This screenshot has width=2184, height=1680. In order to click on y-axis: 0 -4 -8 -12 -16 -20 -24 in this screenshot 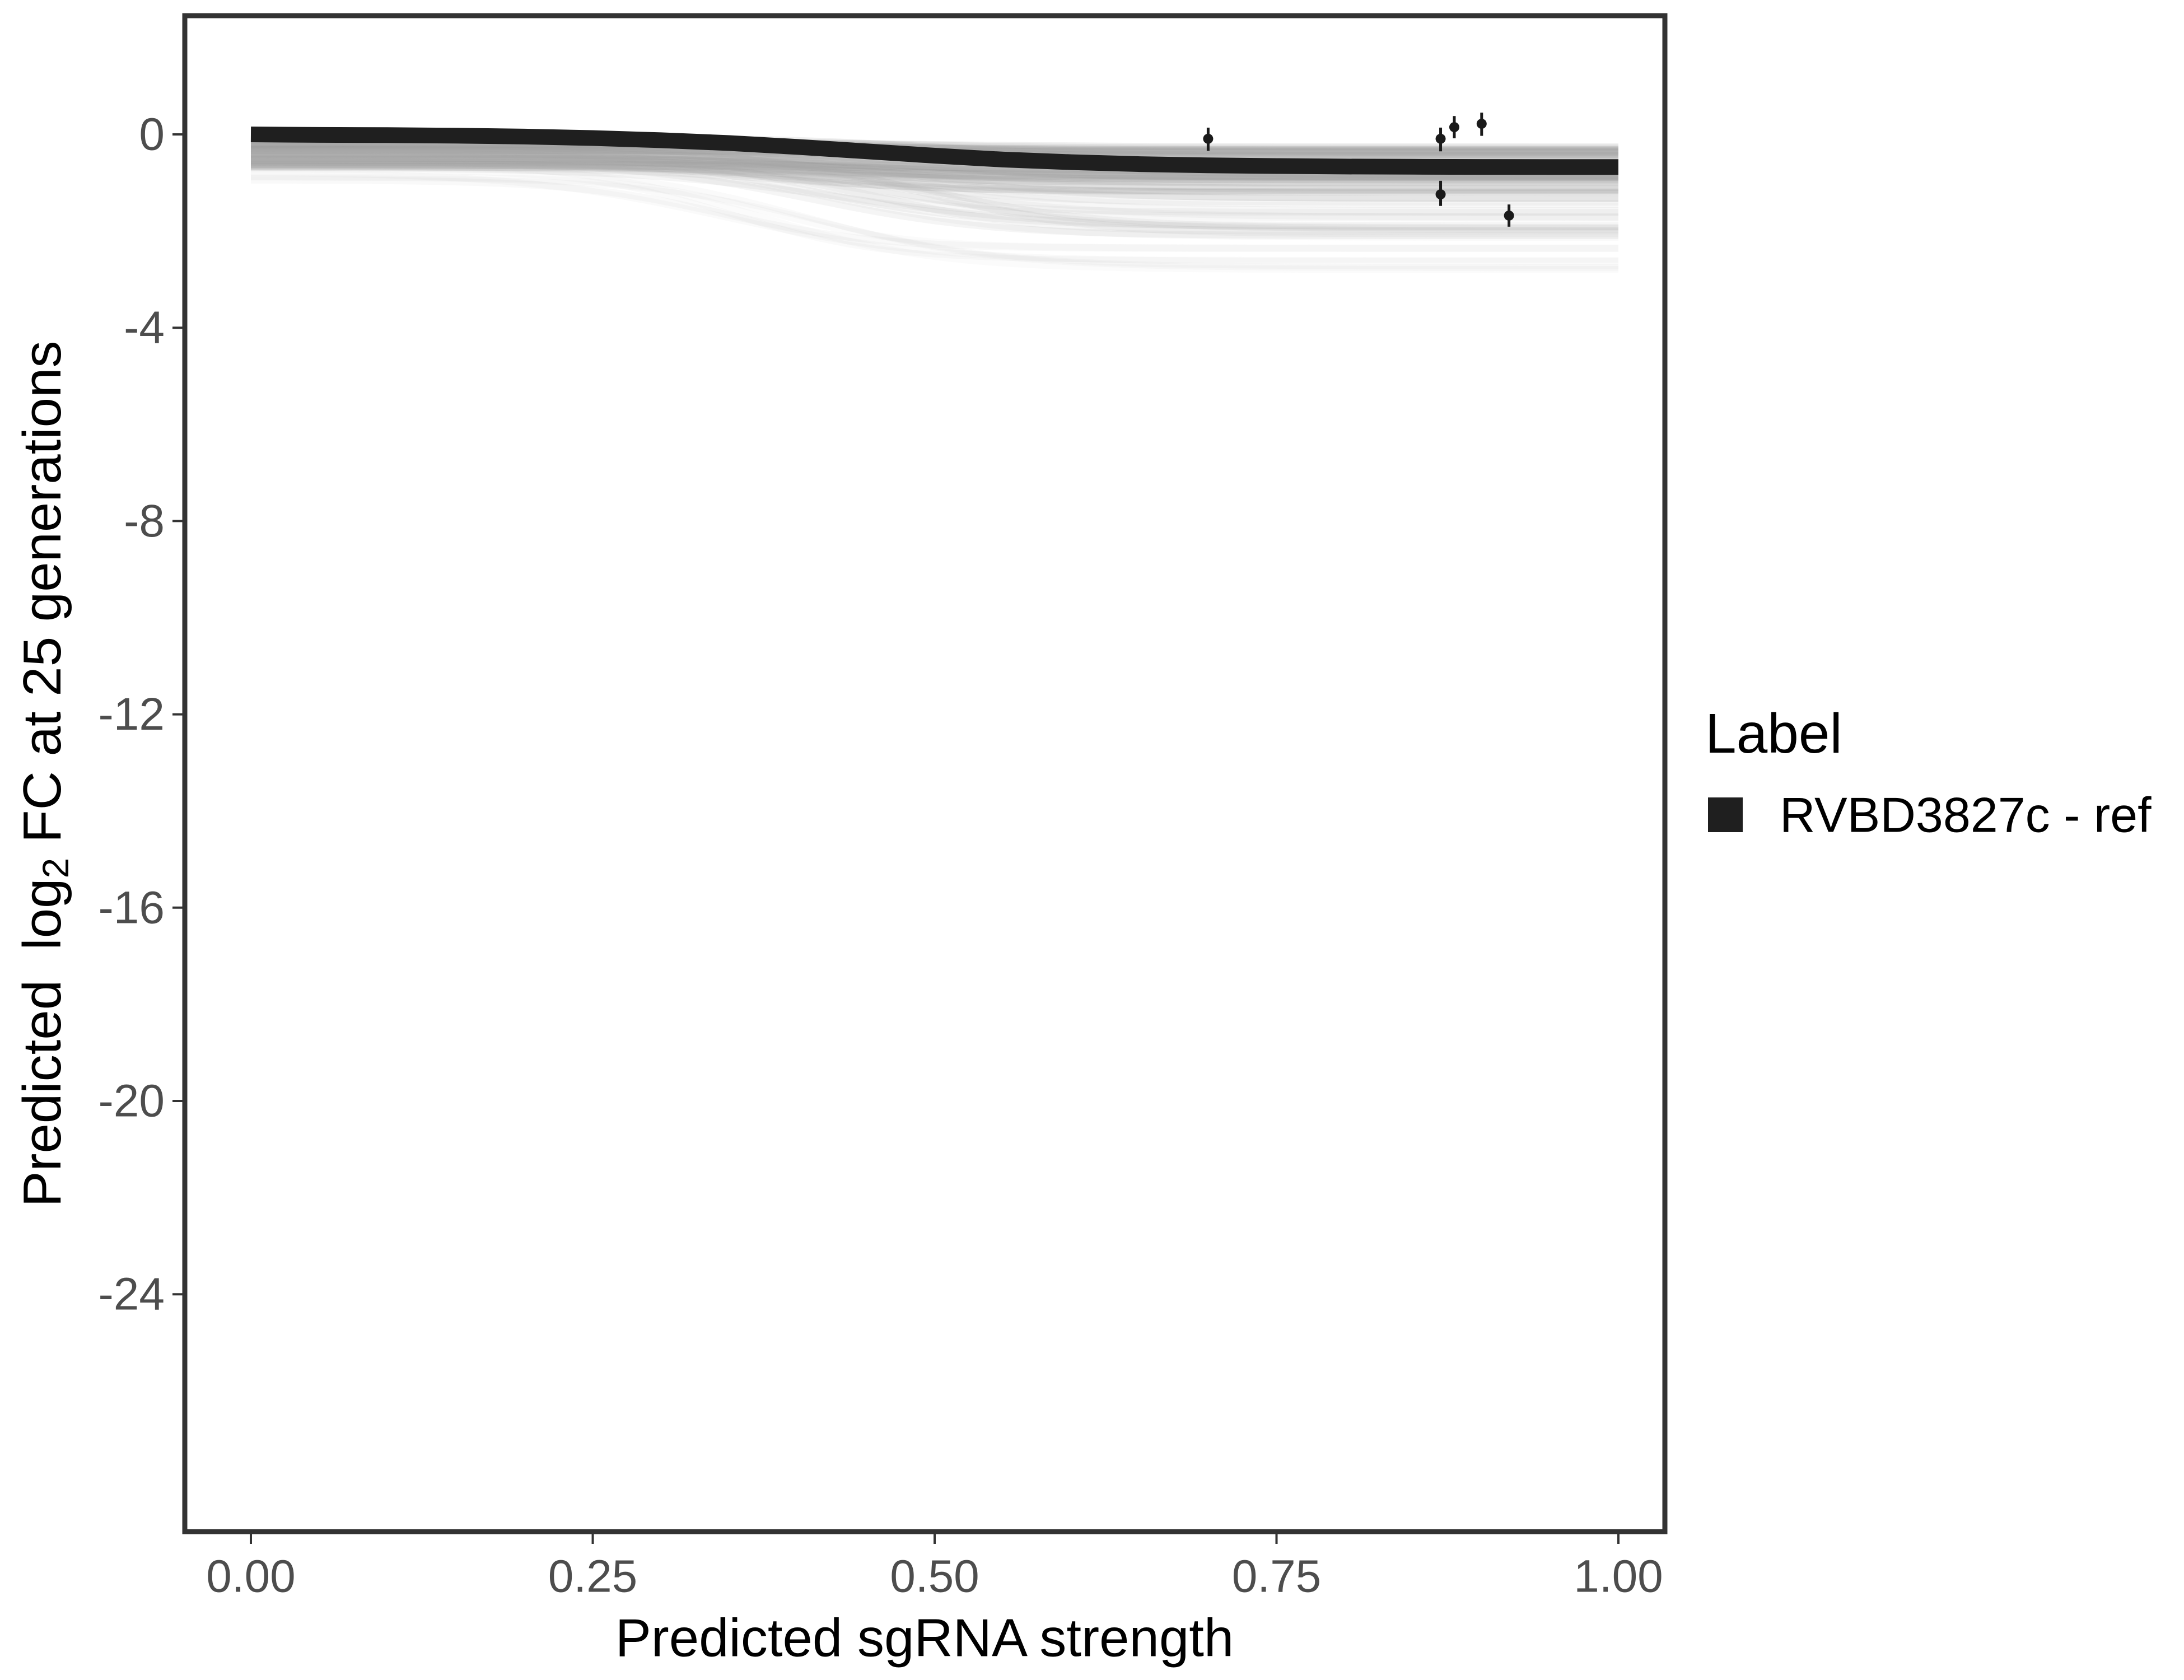, I will do `click(142, 714)`.